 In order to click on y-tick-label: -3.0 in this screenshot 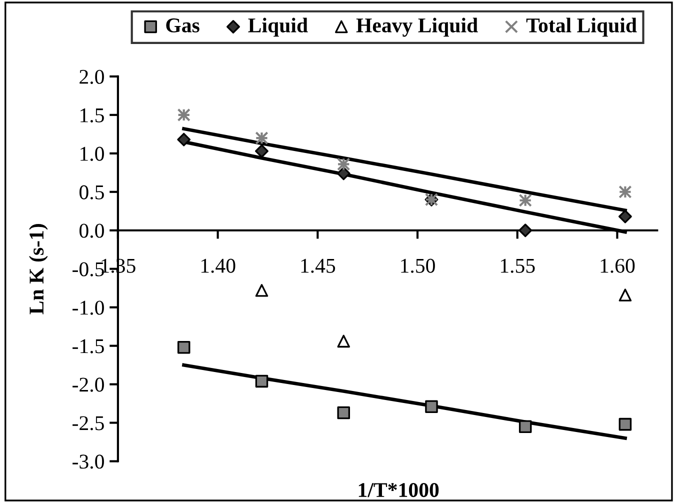, I will do `click(88, 461)`.